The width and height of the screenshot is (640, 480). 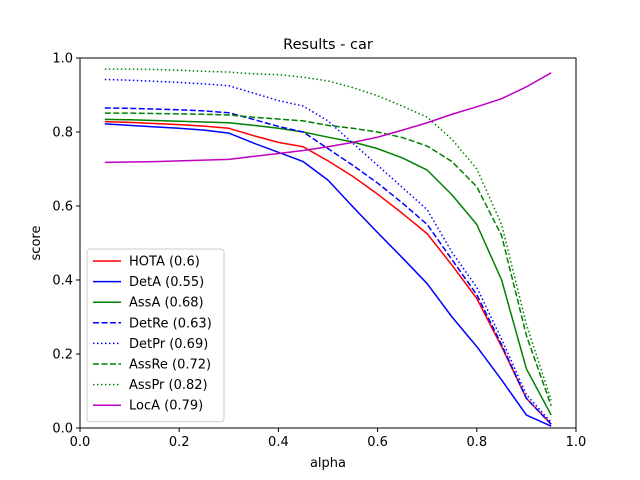 I want to click on x-tick-label-3: 0.6, so click(x=377, y=442).